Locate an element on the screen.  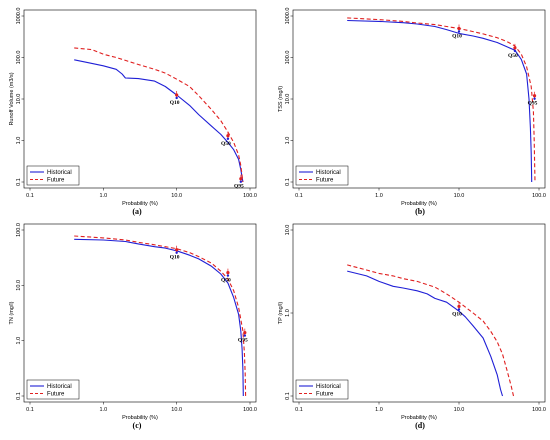
panel-caption: (d) is located at coordinates (420, 425).